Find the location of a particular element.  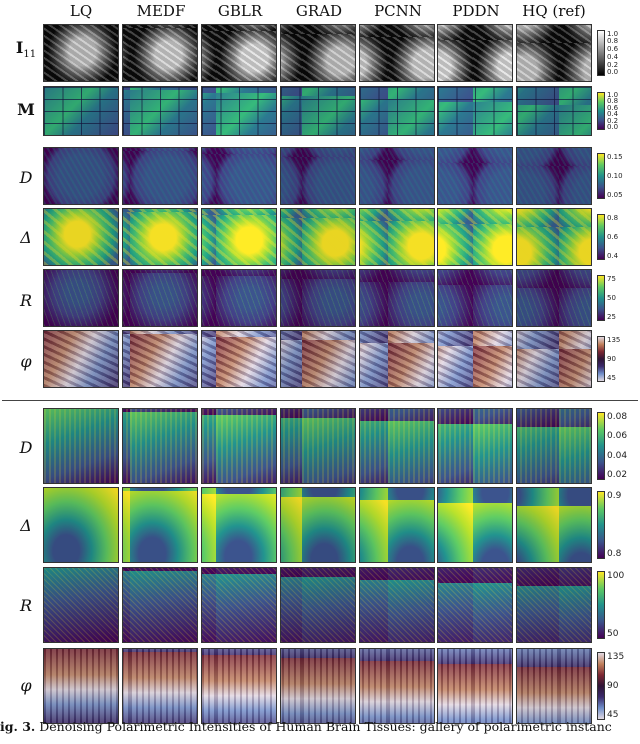

colorbar-tick-label: 0.02 is located at coordinates (617, 474).